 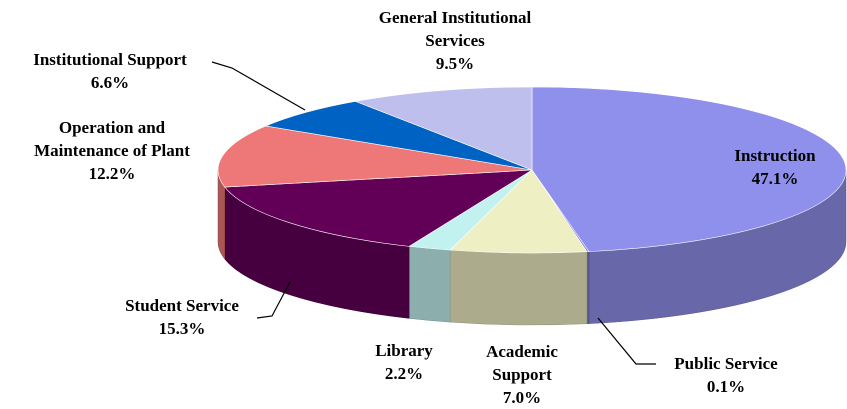 What do you see at coordinates (112, 173) in the screenshot?
I see `value-label: 12.2%` at bounding box center [112, 173].